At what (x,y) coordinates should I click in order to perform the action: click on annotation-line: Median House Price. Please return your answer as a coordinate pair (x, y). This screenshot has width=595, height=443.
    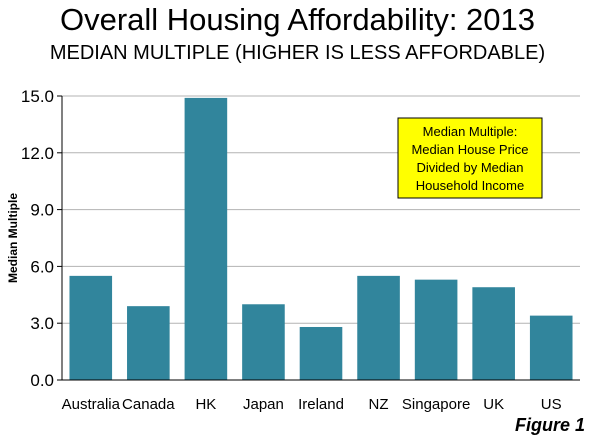
    Looking at the image, I should click on (469, 149).